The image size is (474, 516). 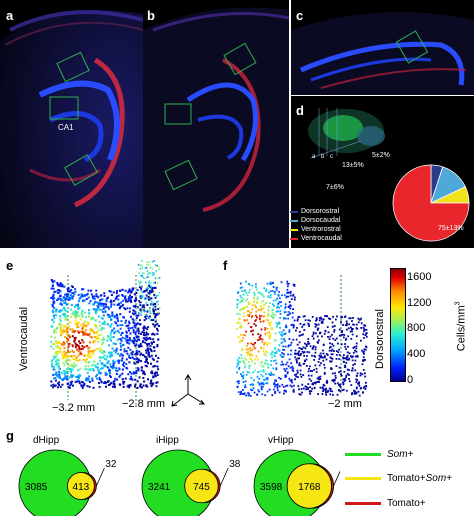 What do you see at coordinates (379, 454) in the screenshot?
I see `legend-som: Som +` at bounding box center [379, 454].